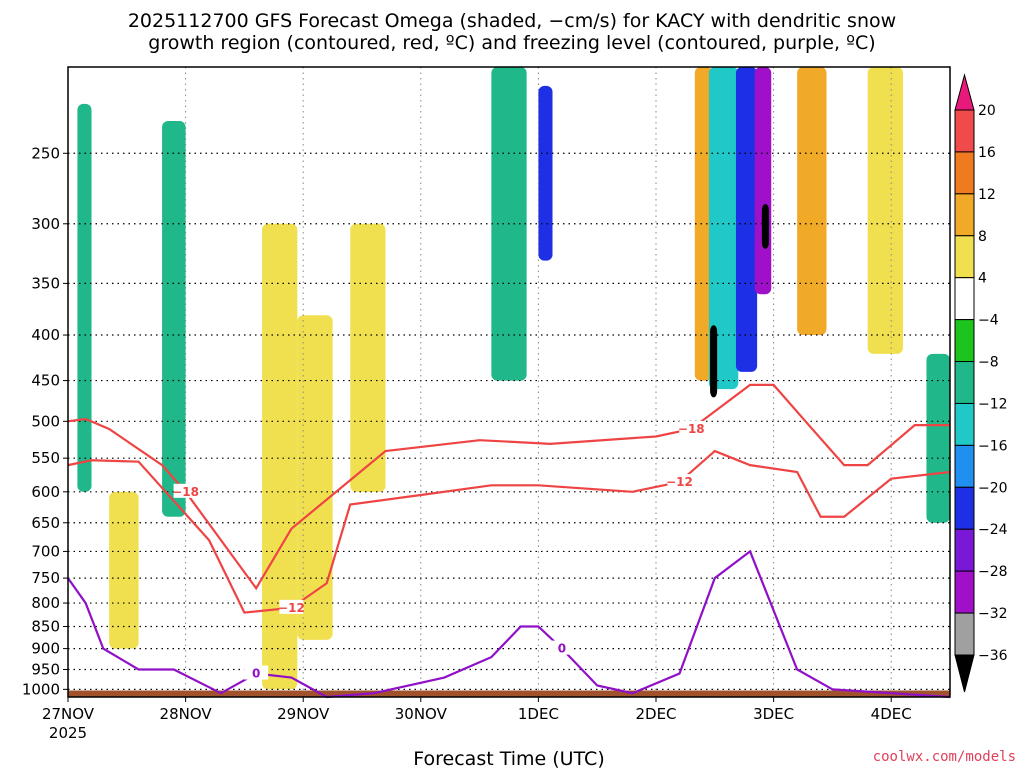 The width and height of the screenshot is (1024, 768). Describe the element at coordinates (68, 733) in the screenshot. I see `x-year-label: 2025` at that location.